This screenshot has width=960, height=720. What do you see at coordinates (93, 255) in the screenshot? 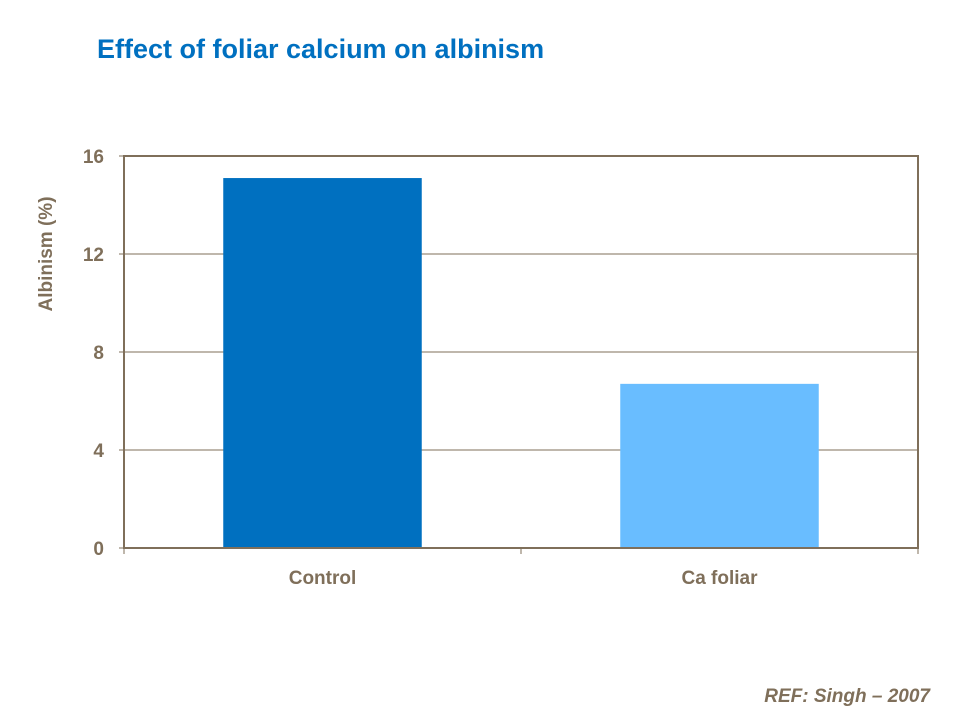
I see `y-tick-label: 12` at bounding box center [93, 255].